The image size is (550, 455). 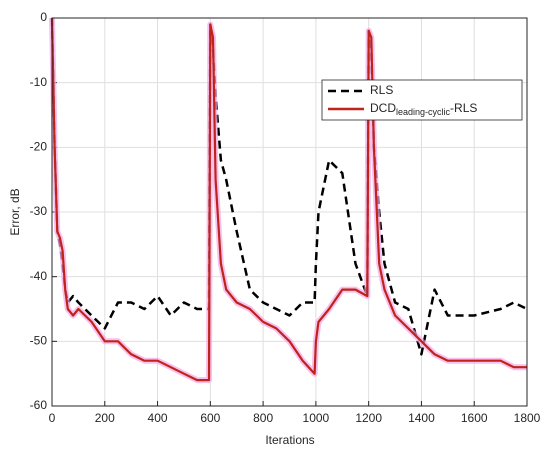 What do you see at coordinates (474, 418) in the screenshot?
I see `x-tick-label: 1600` at bounding box center [474, 418].